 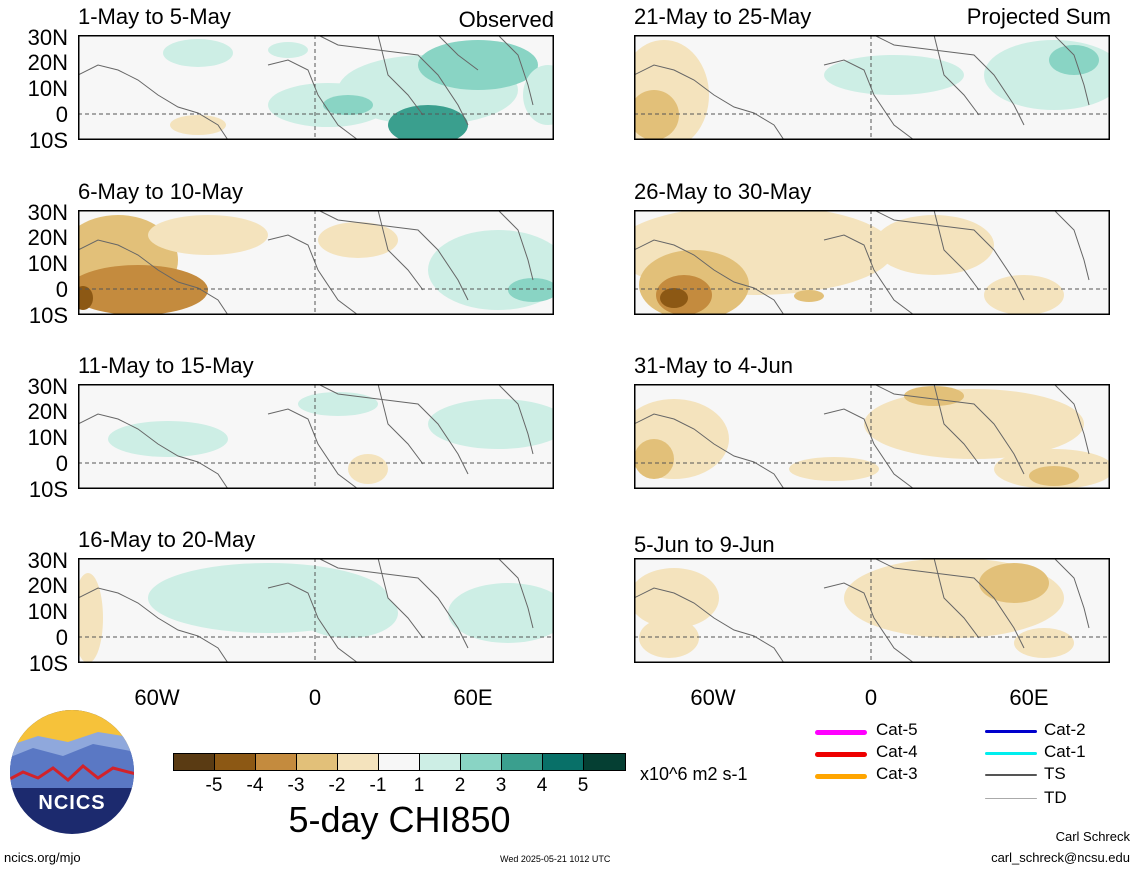 I want to click on panel-title: 21-May to 25-May, so click(x=723, y=16).